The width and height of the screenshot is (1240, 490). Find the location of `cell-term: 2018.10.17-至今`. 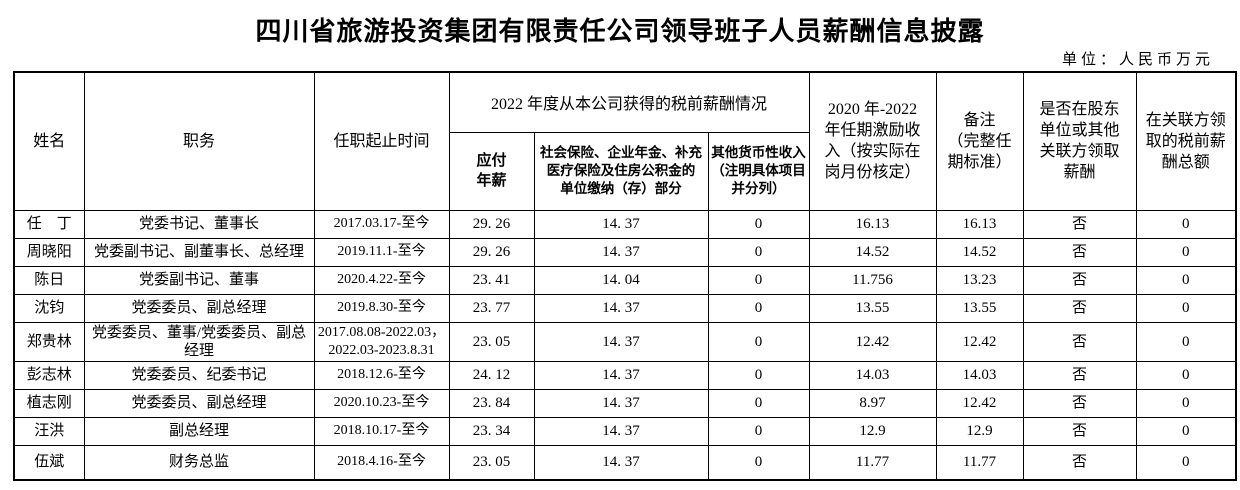

cell-term: 2018.10.17-至今 is located at coordinates (381, 431).